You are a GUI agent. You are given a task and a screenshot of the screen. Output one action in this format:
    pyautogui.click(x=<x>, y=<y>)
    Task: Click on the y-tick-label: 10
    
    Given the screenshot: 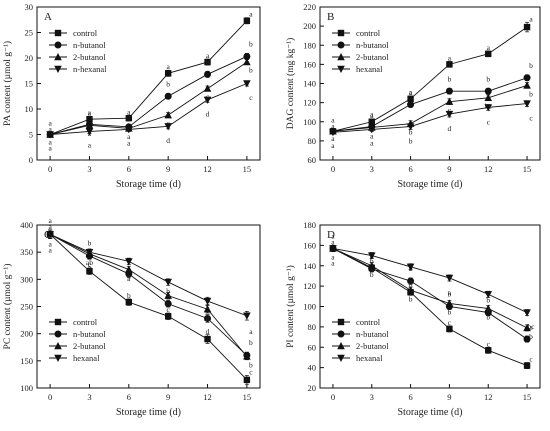 What is the action you would take?
    pyautogui.click(x=29, y=109)
    